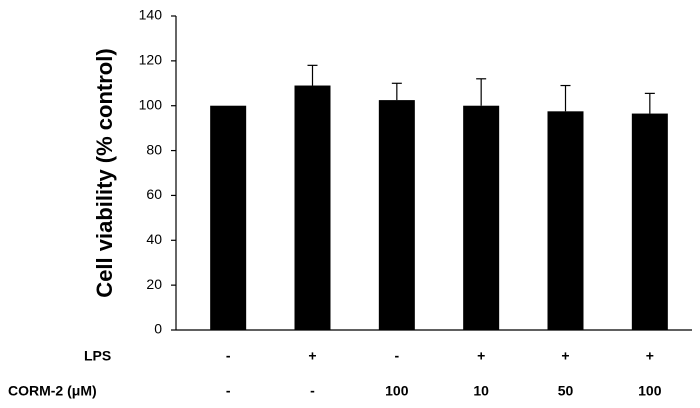 This screenshot has width=700, height=408. What do you see at coordinates (151, 104) in the screenshot?
I see `y-tick-label: 100` at bounding box center [151, 104].